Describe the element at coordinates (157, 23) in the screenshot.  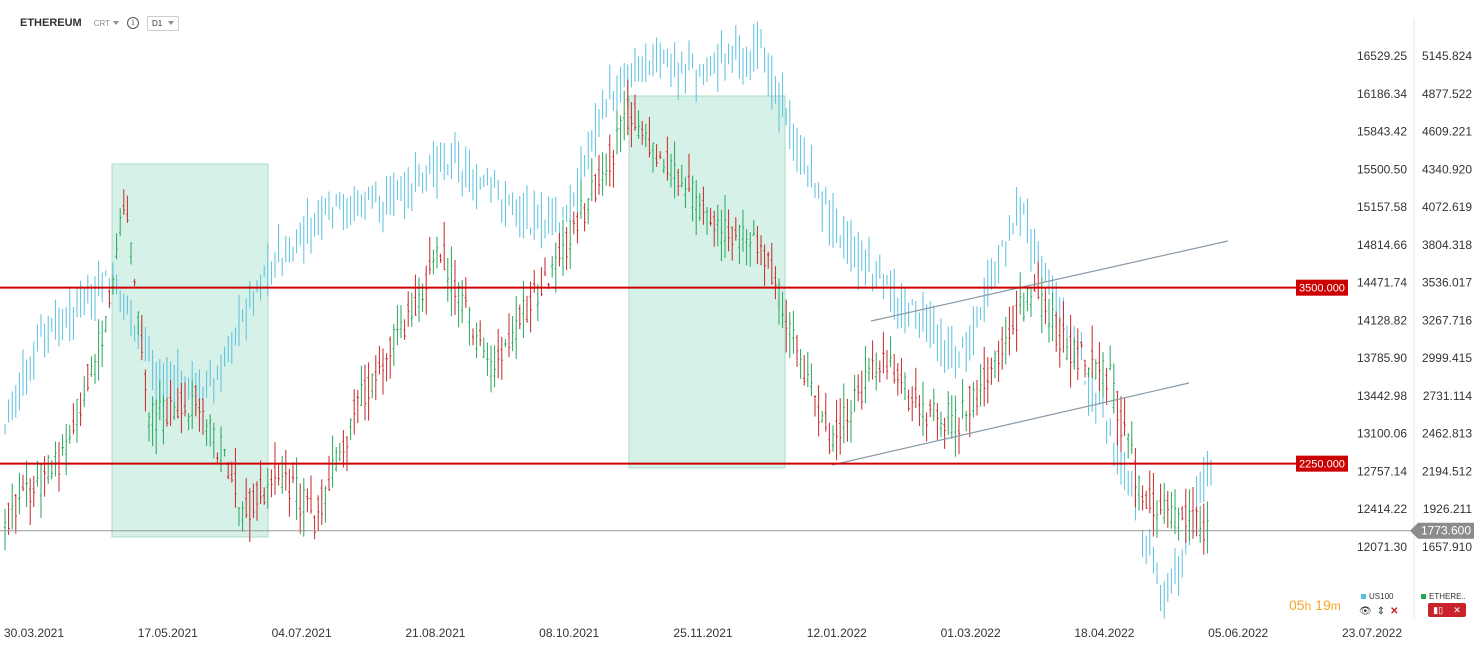
I see `timeframe-label: D1` at that location.